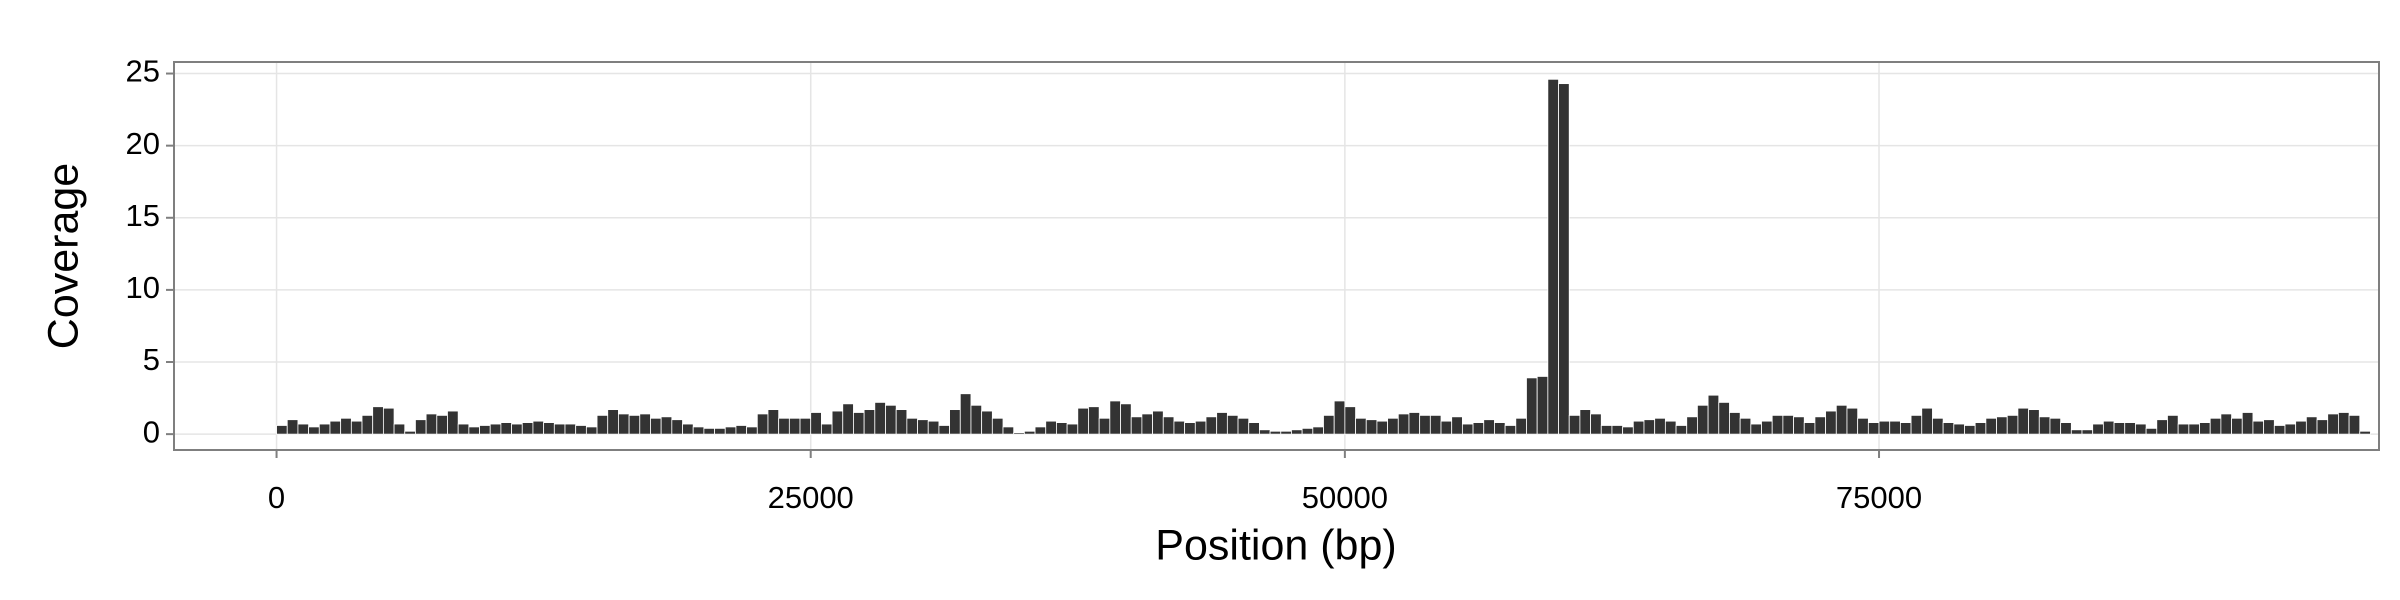 This screenshot has height=600, width=2400. Describe the element at coordinates (1345, 497) in the screenshot. I see `x-tick-label: 50000` at that location.